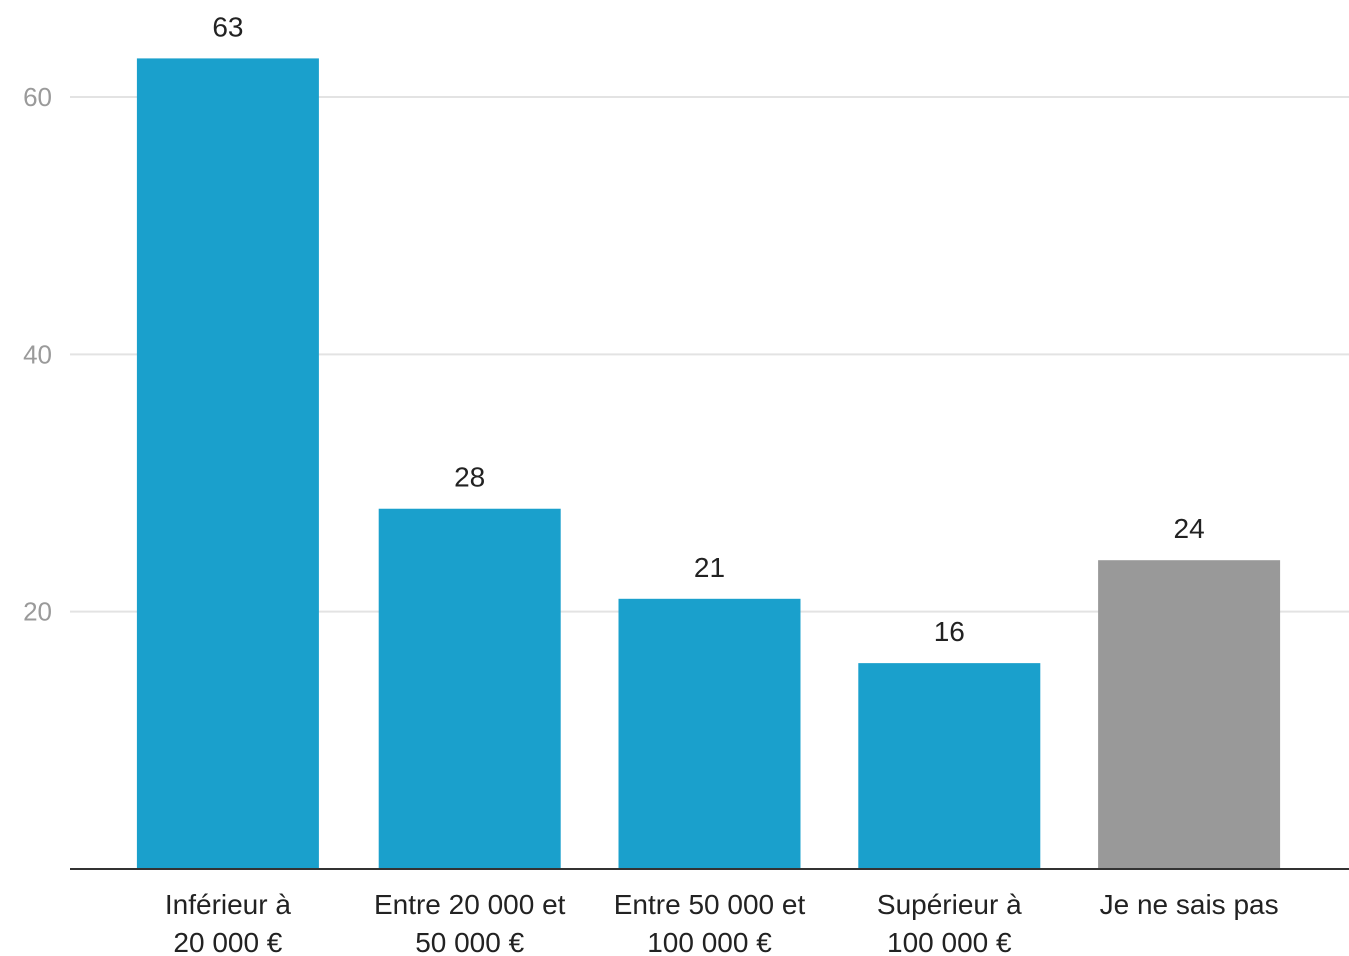 The width and height of the screenshot is (1349, 956). What do you see at coordinates (37, 612) in the screenshot?
I see `y-tick-label: 20` at bounding box center [37, 612].